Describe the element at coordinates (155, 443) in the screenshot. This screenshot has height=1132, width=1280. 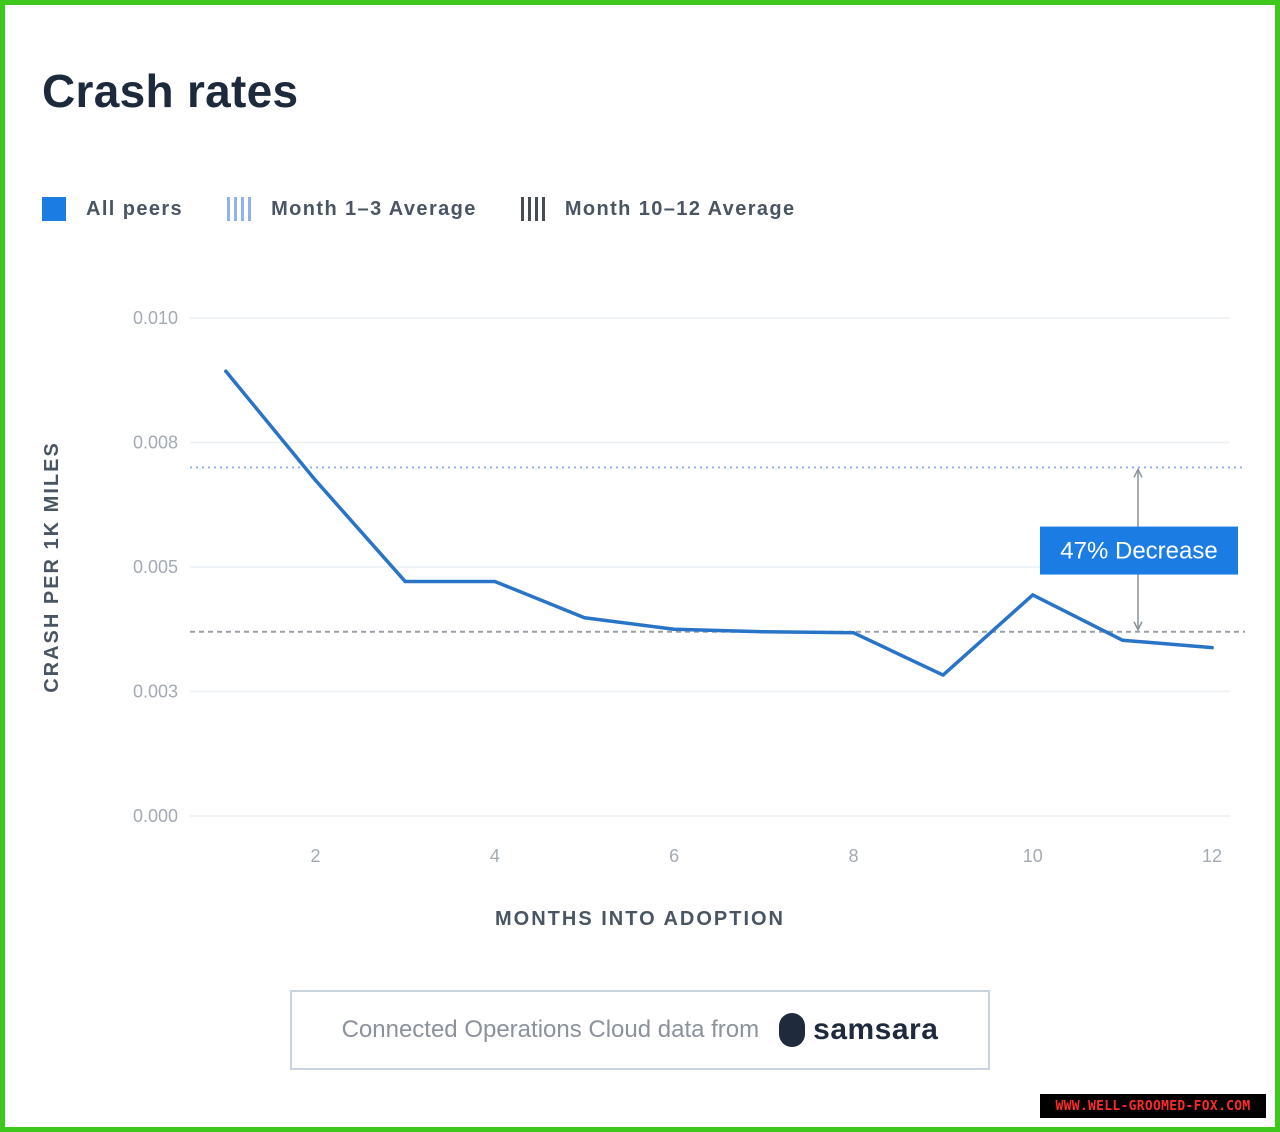
I see `y-tick-label: 0.008` at that location.